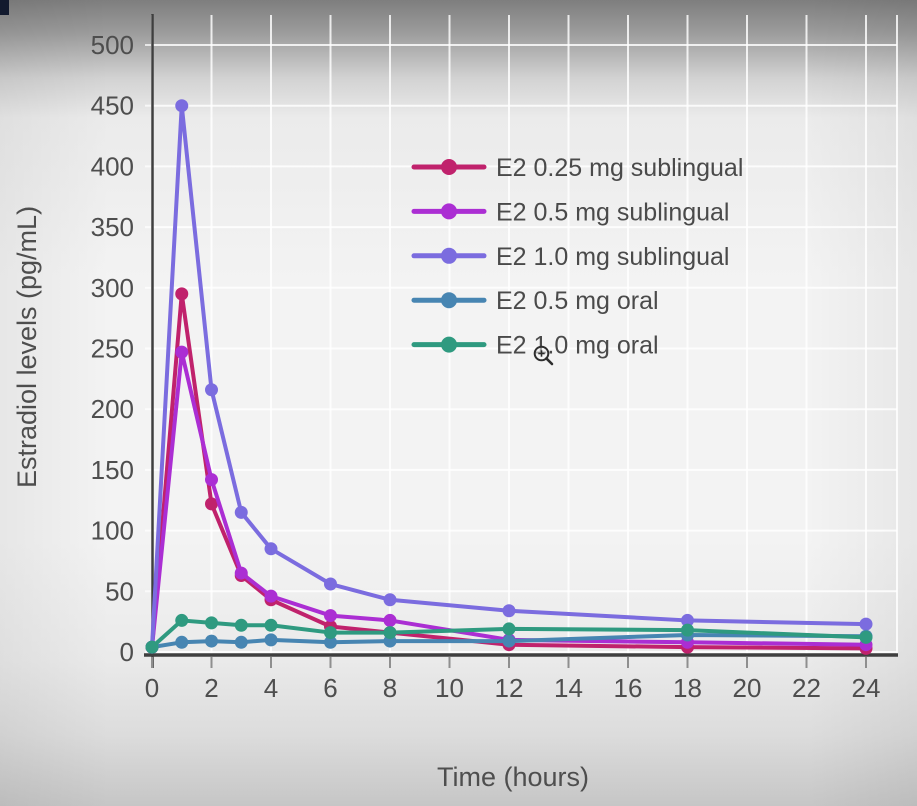  Describe the element at coordinates (211, 688) in the screenshot. I see `x-tick-label: 2` at that location.